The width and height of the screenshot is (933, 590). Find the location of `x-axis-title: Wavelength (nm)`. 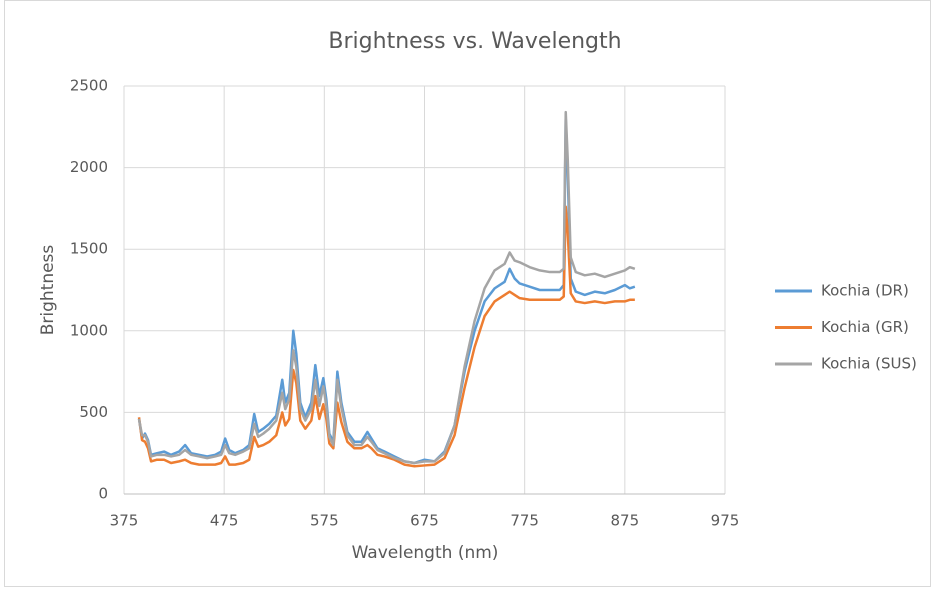

x-axis-title: Wavelength (nm) is located at coordinates (425, 553).